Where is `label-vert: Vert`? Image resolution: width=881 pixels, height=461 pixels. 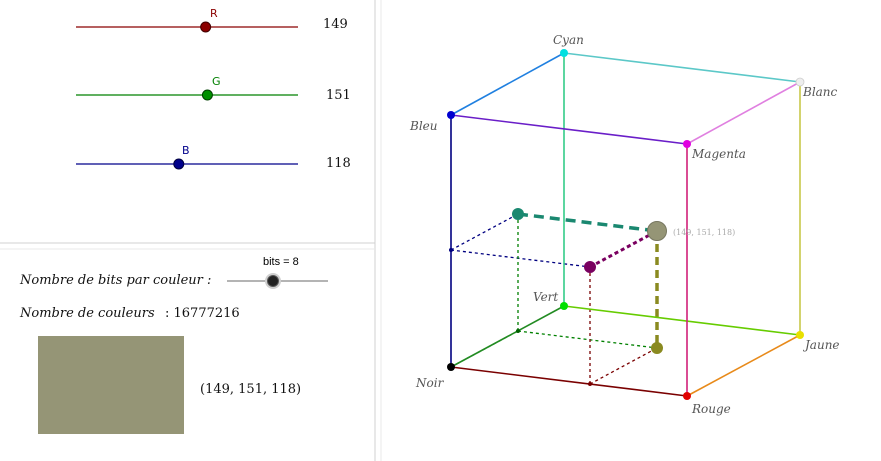
label-vert: Vert is located at coordinates (545, 297).